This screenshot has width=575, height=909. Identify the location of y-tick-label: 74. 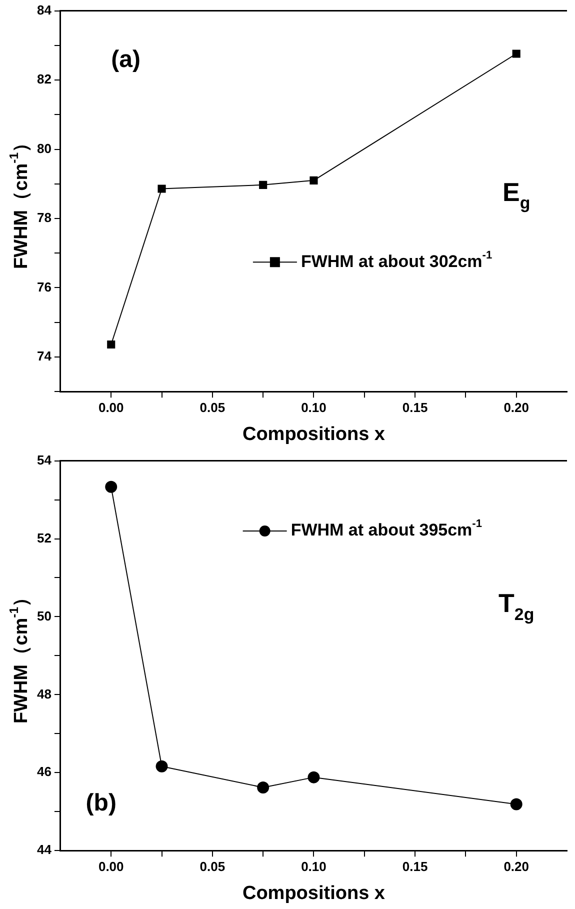
(44, 356).